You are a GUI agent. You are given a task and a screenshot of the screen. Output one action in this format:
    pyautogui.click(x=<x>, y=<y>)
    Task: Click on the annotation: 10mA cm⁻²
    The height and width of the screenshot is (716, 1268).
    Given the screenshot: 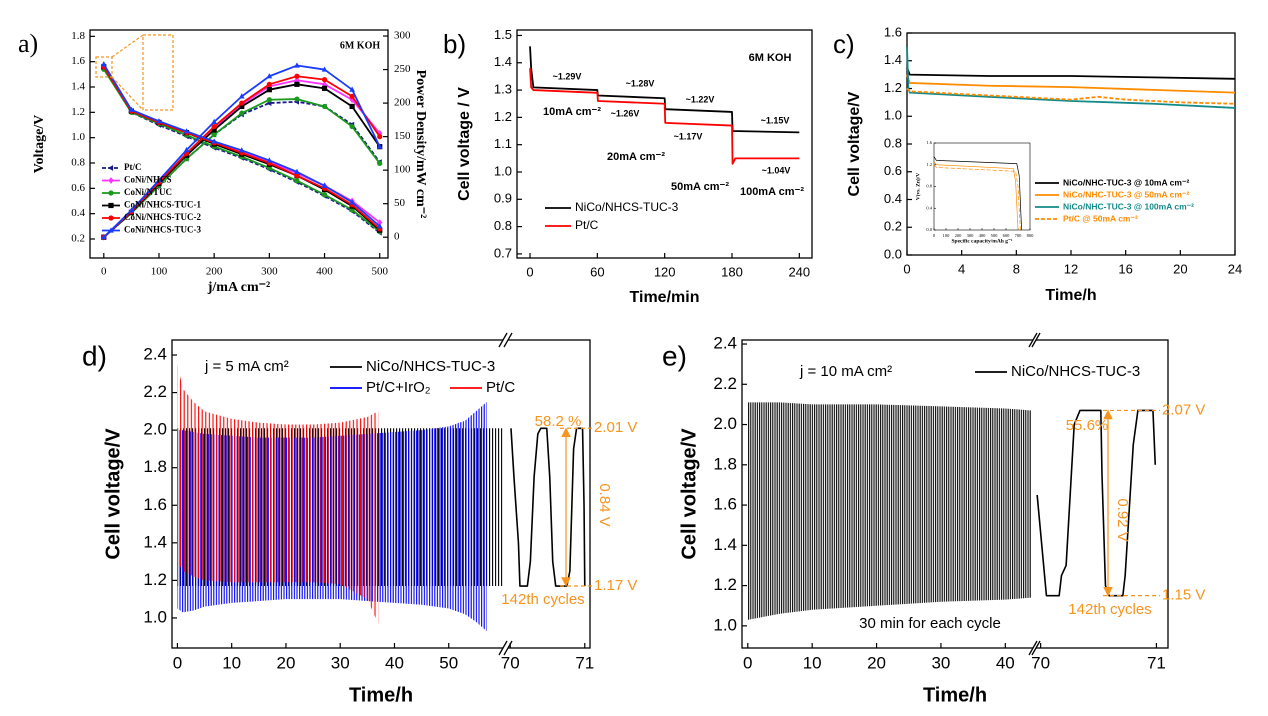 What is the action you would take?
    pyautogui.click(x=572, y=112)
    